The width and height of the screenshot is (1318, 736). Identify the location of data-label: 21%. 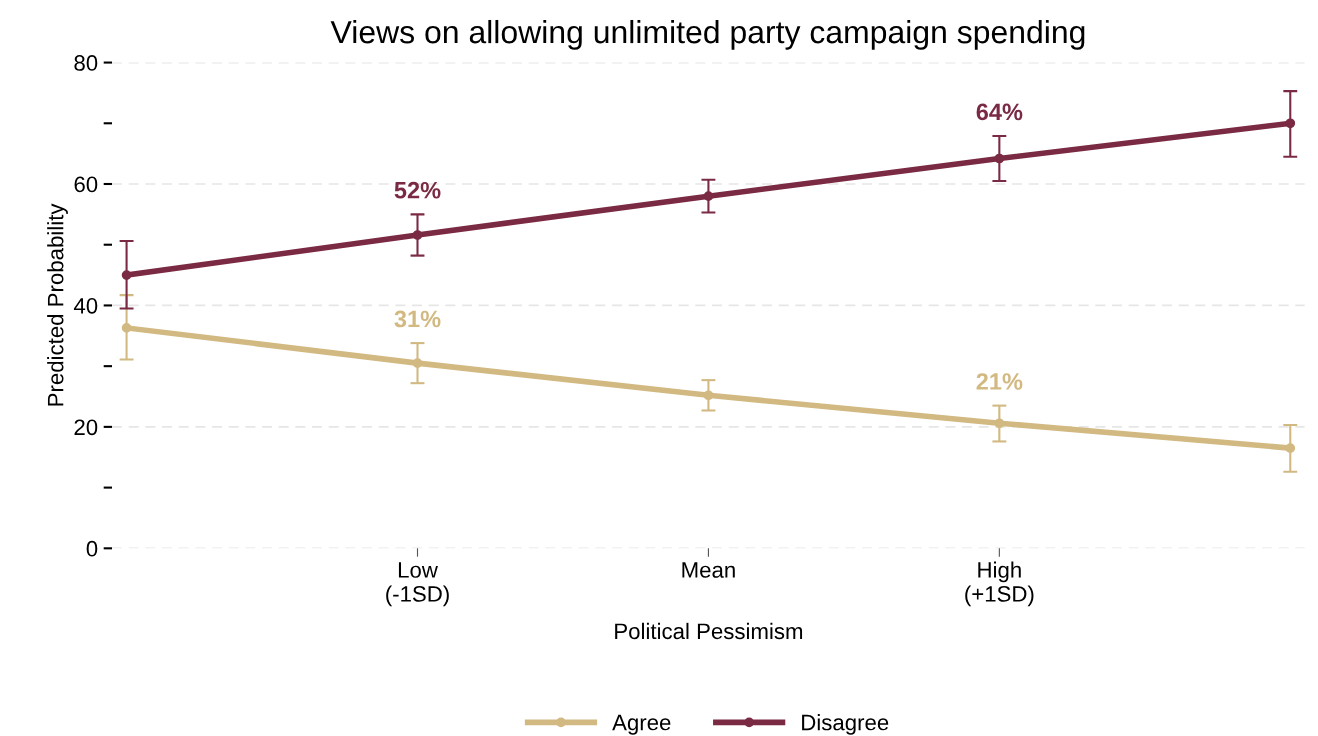
(999, 381).